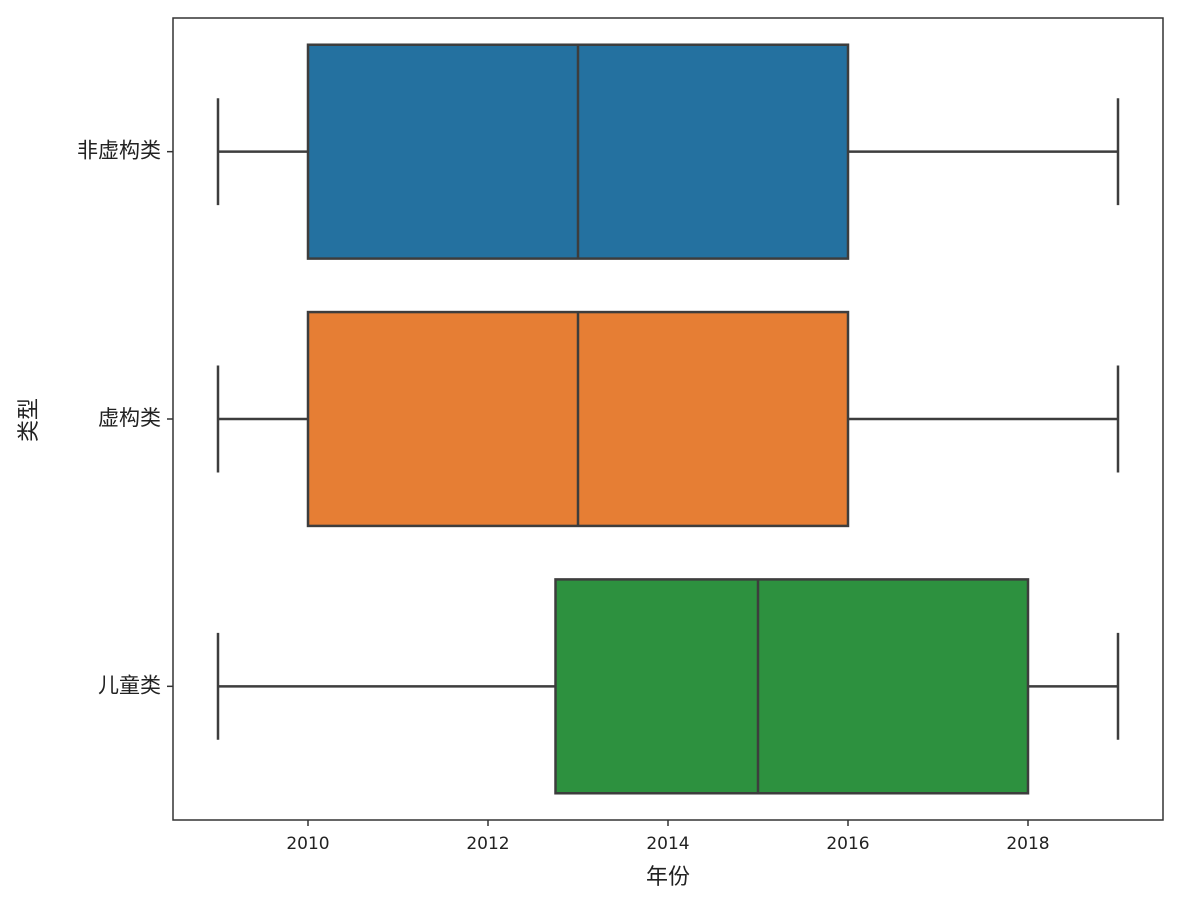  What do you see at coordinates (667, 844) in the screenshot?
I see `x-tick-label: 2014` at bounding box center [667, 844].